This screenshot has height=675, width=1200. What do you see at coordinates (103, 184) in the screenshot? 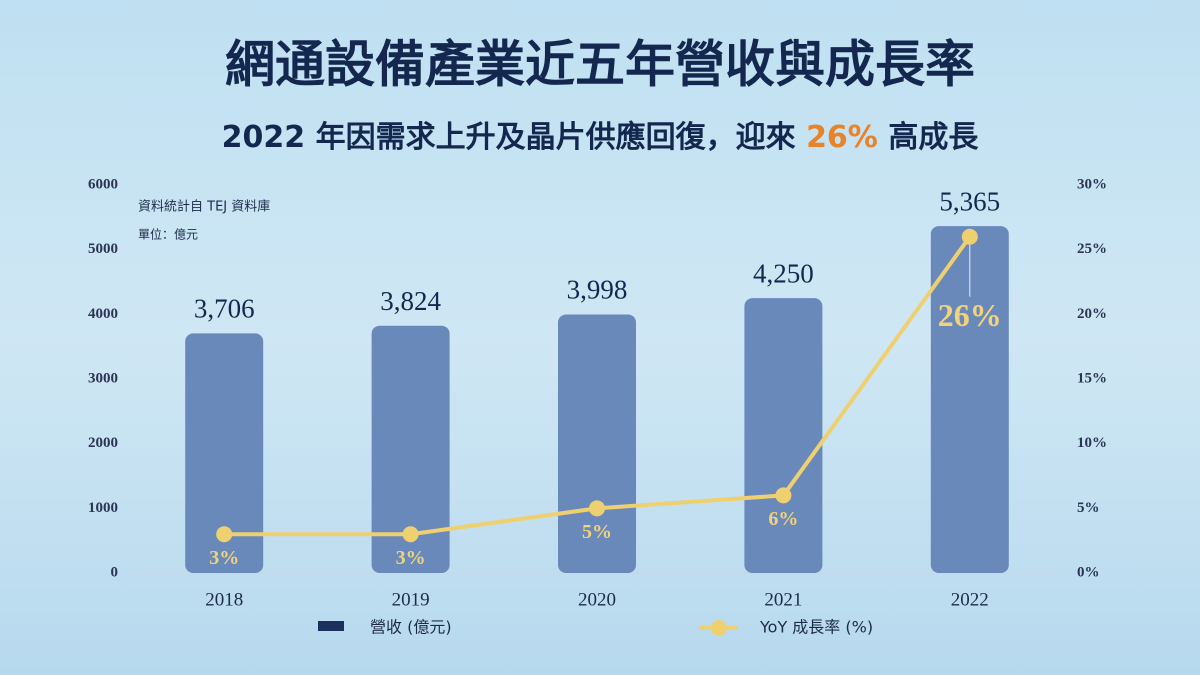
I see `y-tick-label: 6000` at bounding box center [103, 184].